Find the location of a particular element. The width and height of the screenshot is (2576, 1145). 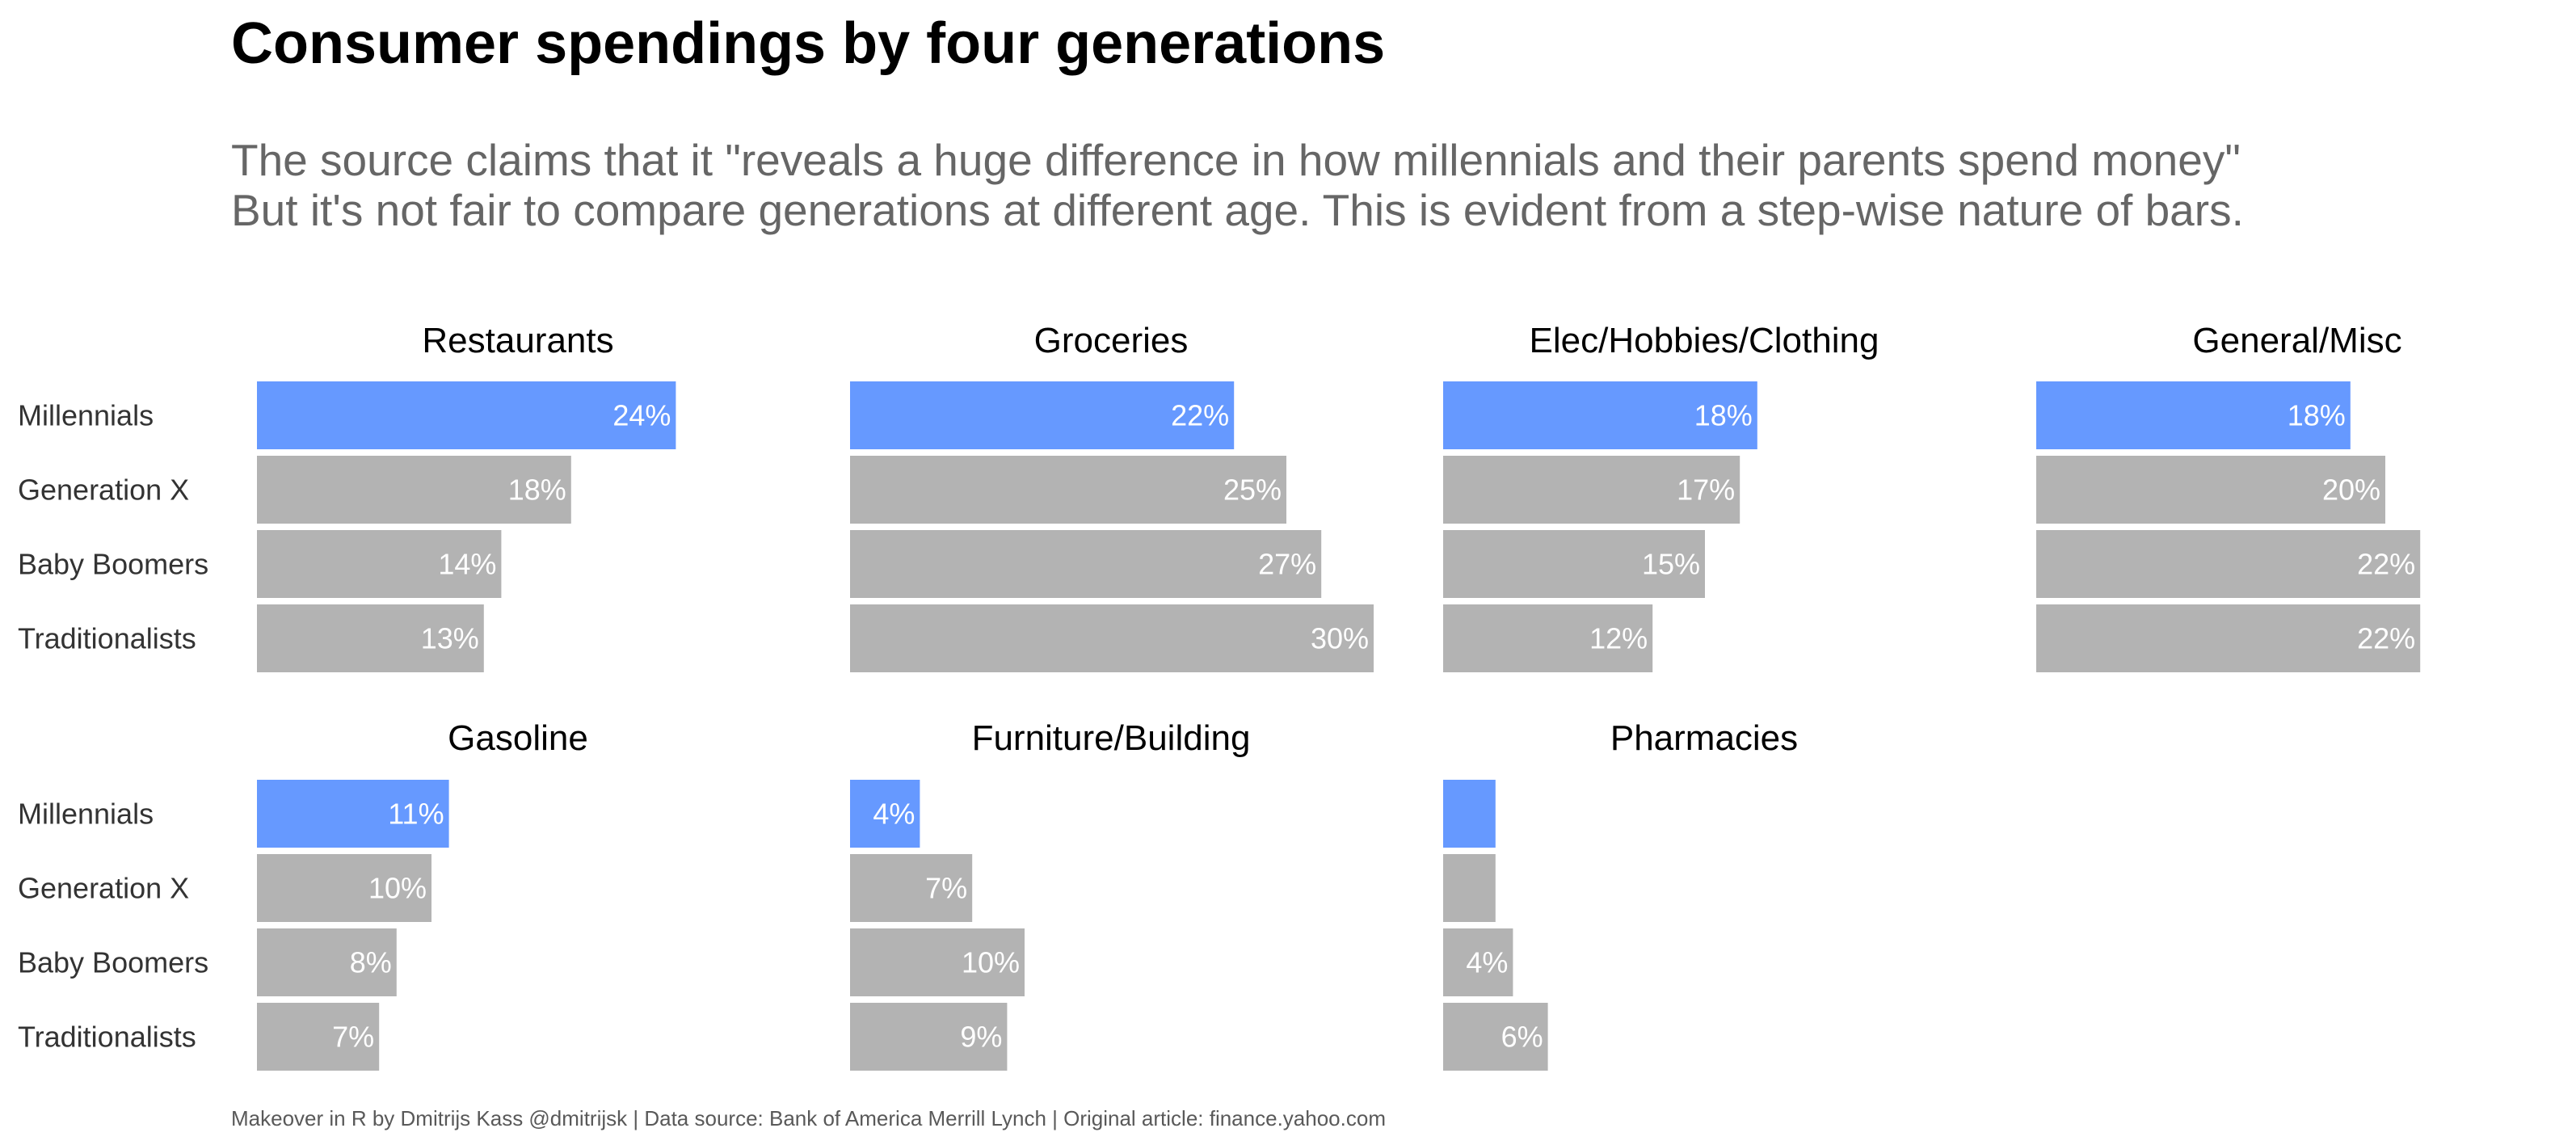

row-label-traditionalists-facet-row-1: Traditionalists is located at coordinates (107, 638).